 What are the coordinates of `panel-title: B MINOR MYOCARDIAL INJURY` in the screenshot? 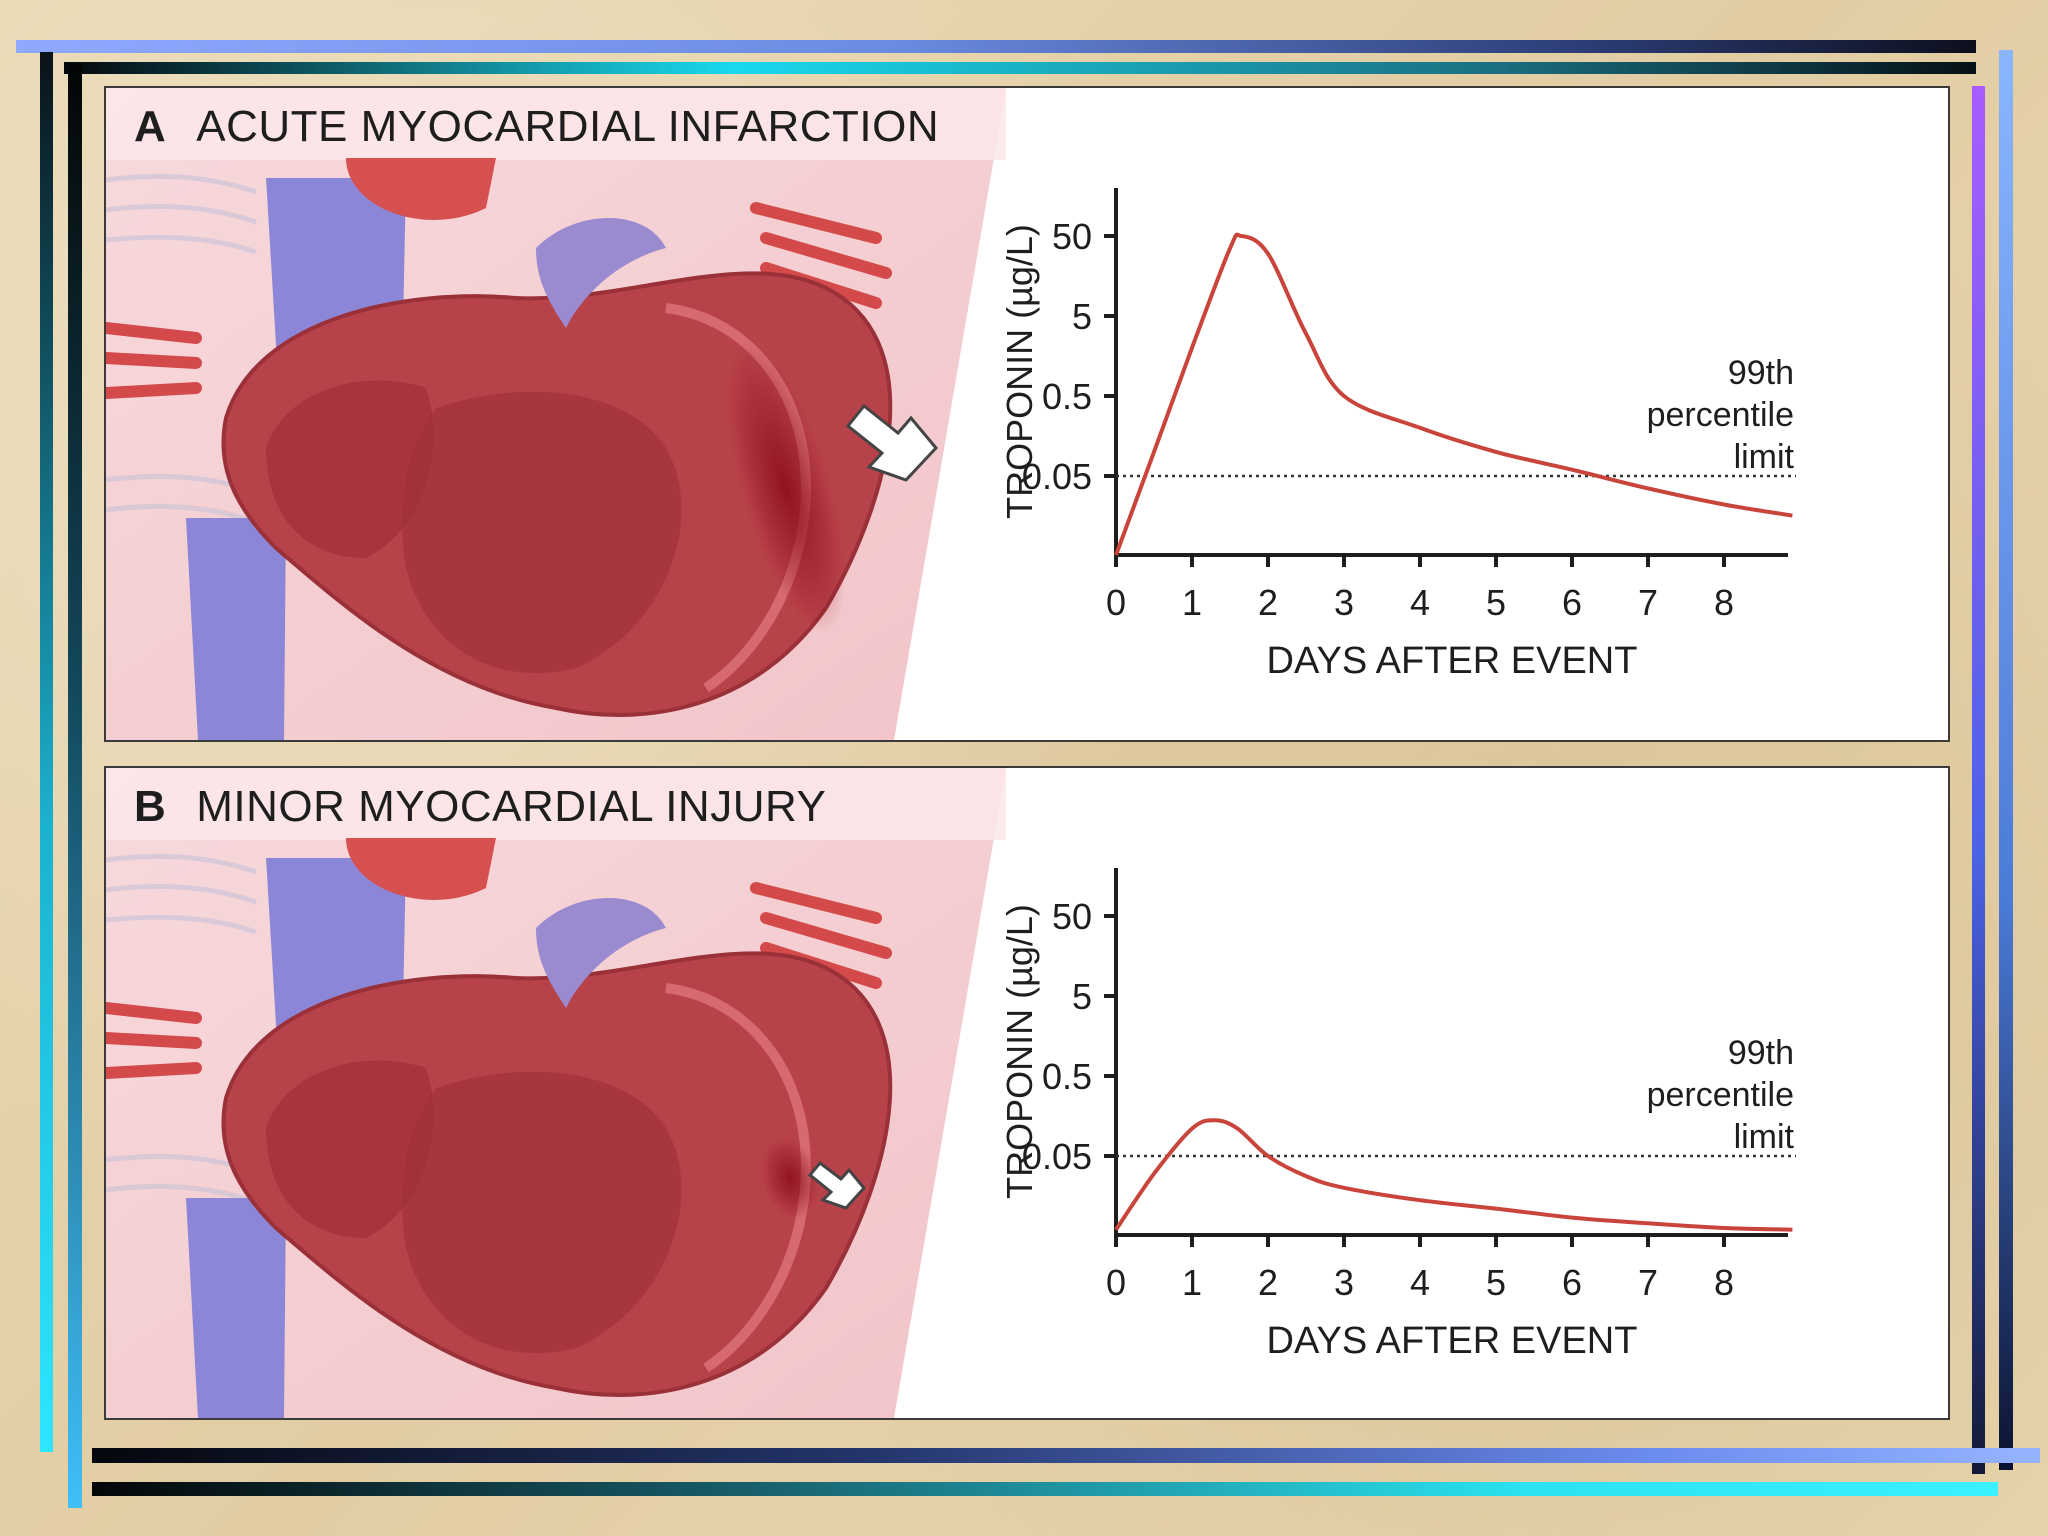 It's located at (480, 807).